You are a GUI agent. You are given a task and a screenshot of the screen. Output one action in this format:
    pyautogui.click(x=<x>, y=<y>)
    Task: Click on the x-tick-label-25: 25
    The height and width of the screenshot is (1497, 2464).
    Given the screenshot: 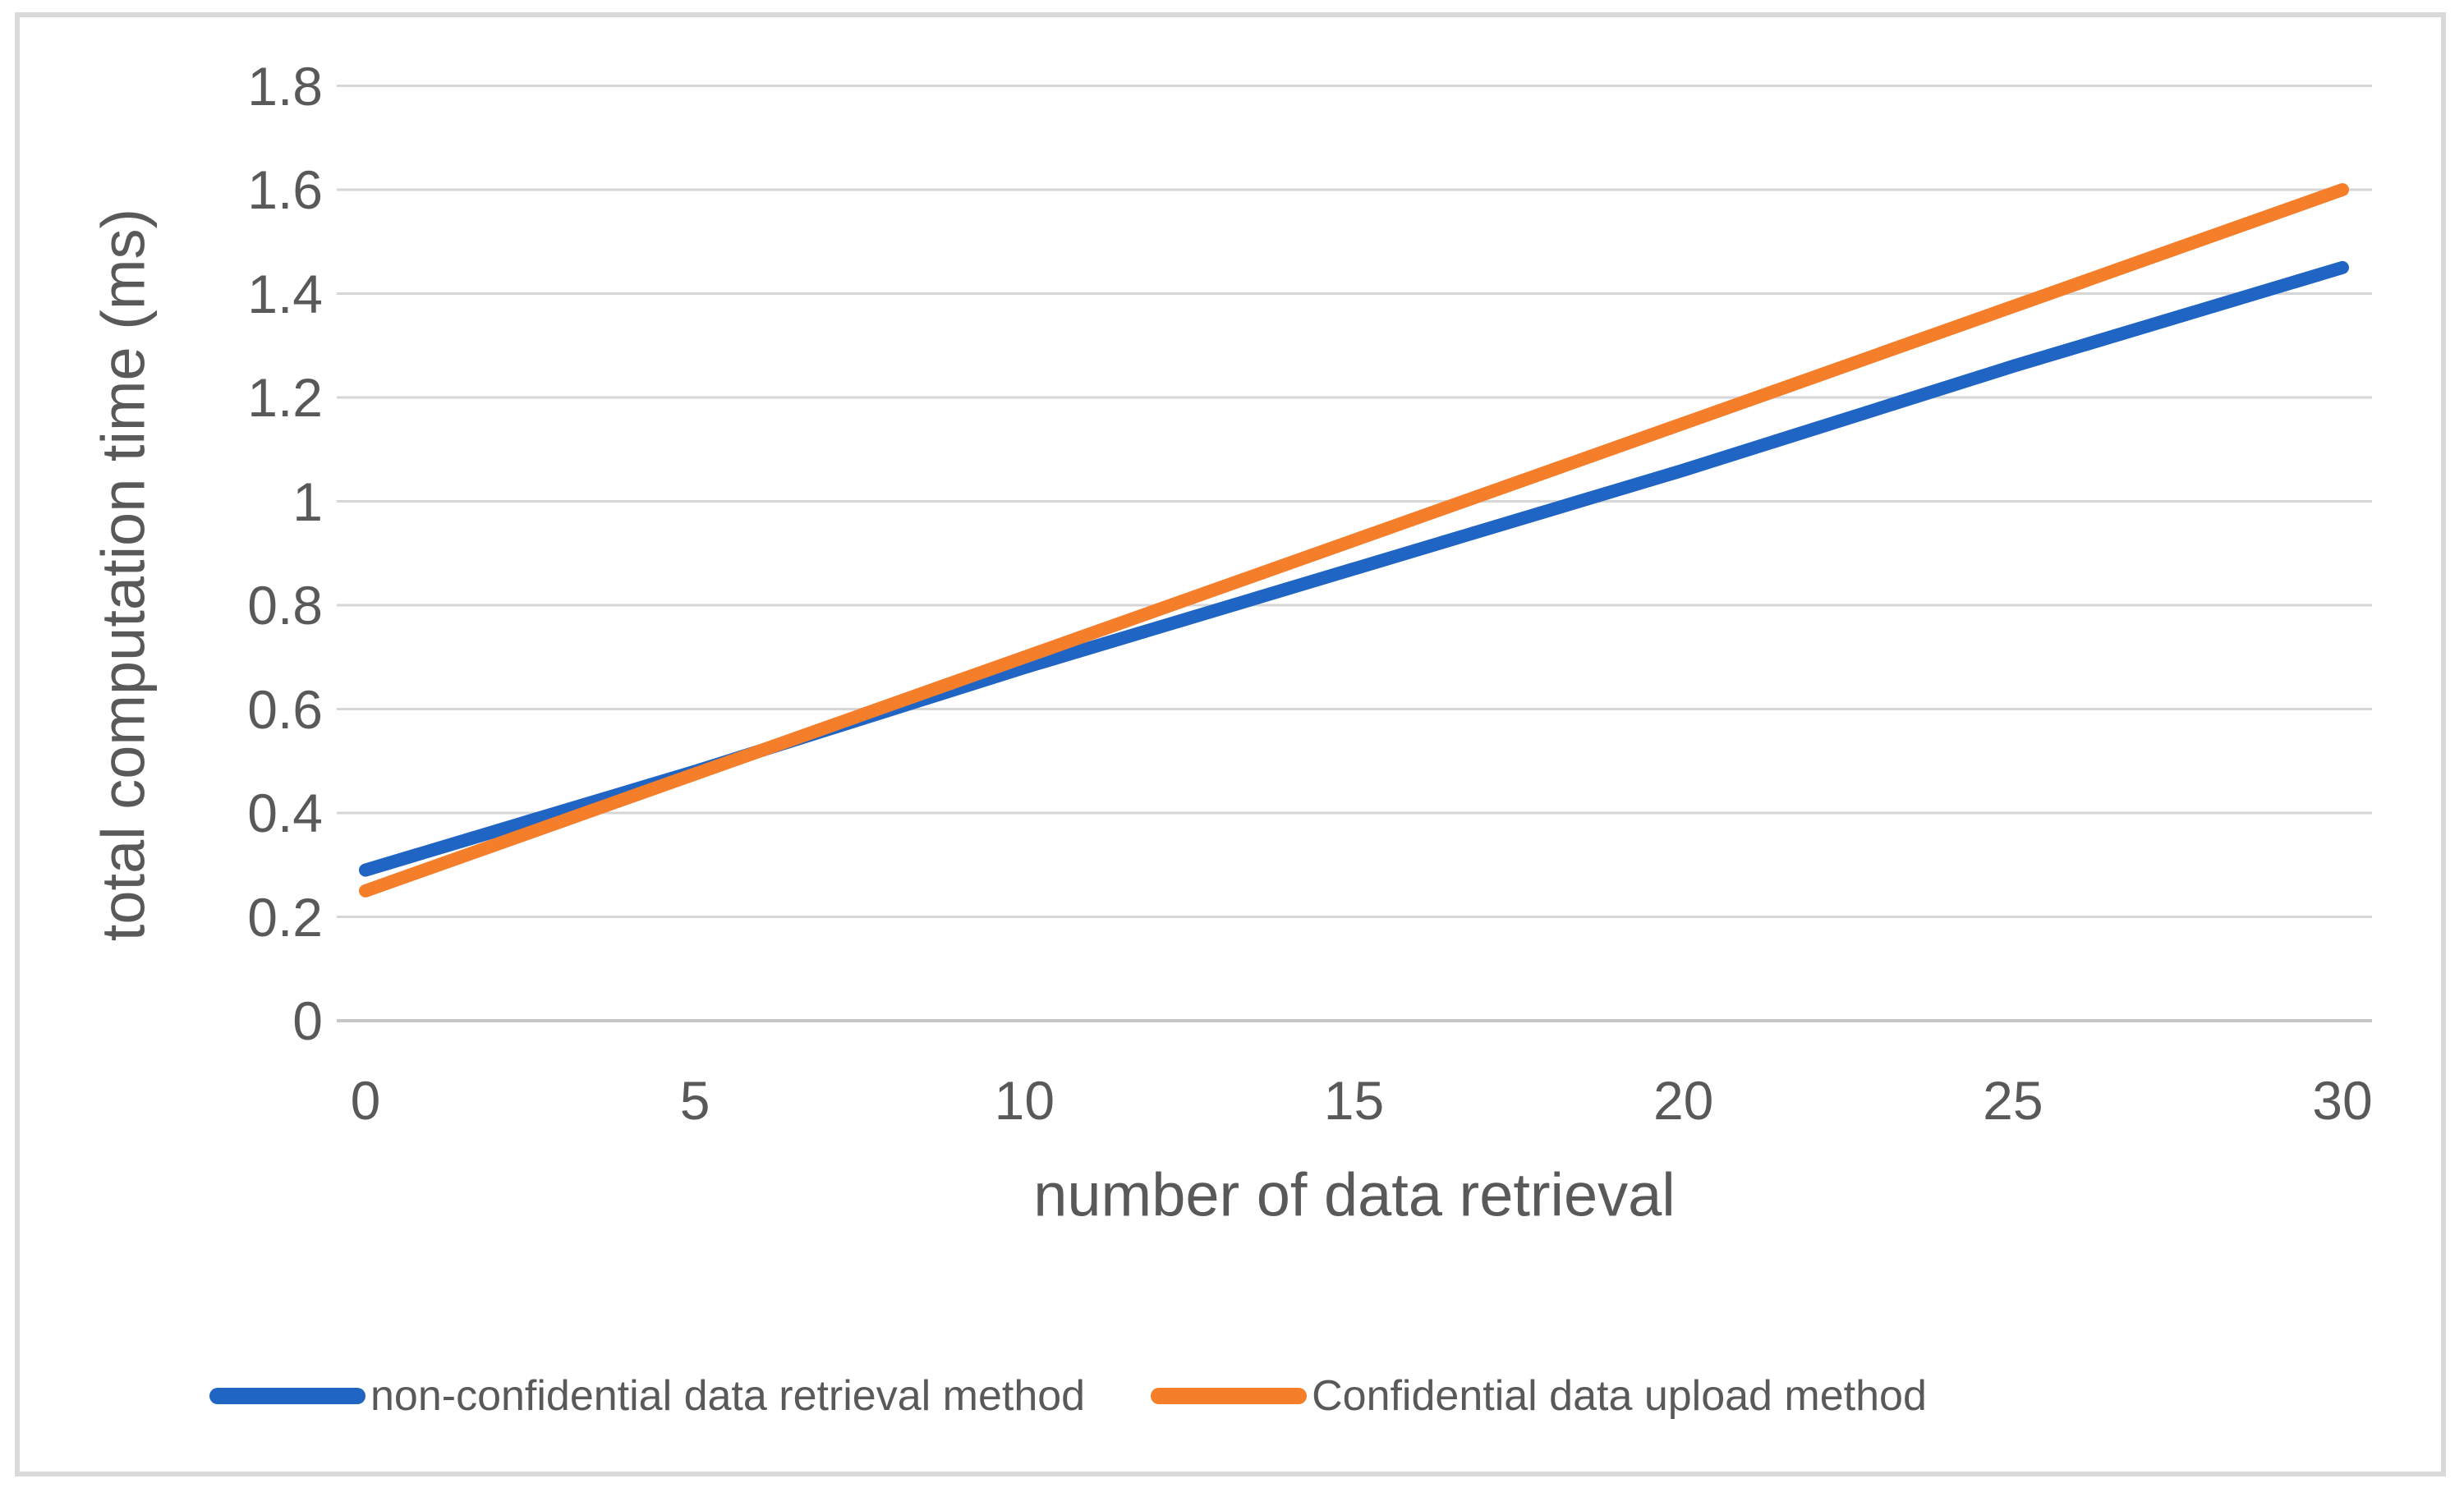 What is the action you would take?
    pyautogui.click(x=2013, y=1100)
    